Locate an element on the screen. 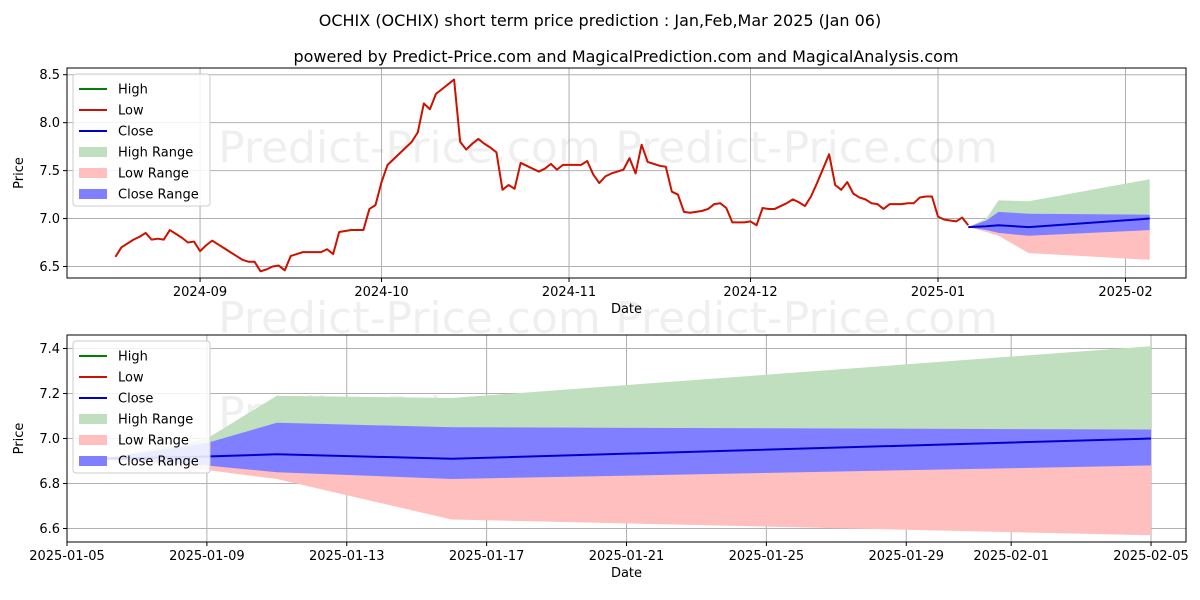  x-tick-label: 2025-01-09 is located at coordinates (207, 556).